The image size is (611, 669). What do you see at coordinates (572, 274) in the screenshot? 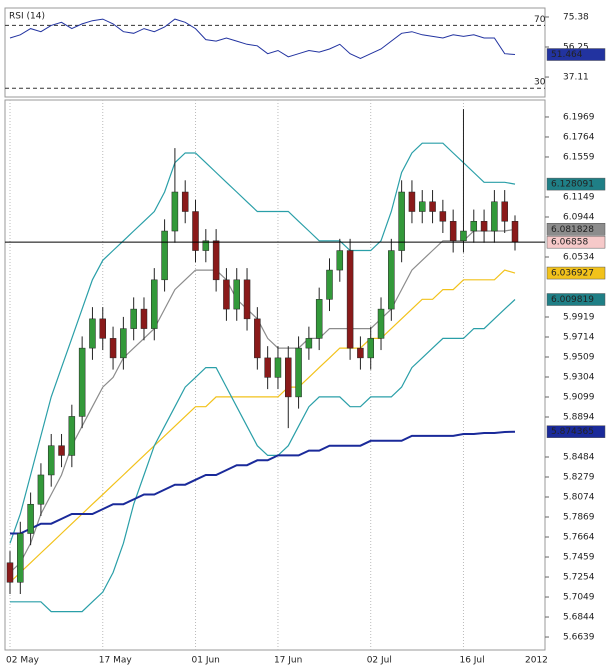
I see `value-label: 6.036927` at bounding box center [572, 274].